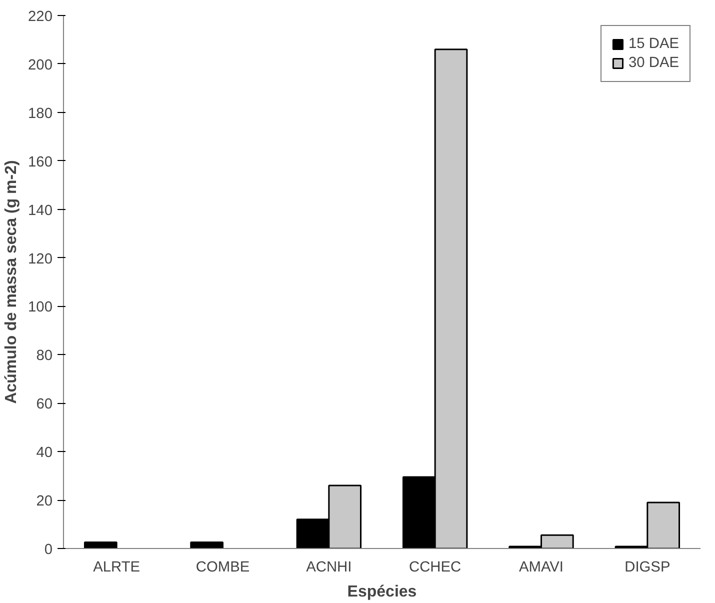 This screenshot has height=603, width=715. I want to click on y-tick-label: 120, so click(40, 259).